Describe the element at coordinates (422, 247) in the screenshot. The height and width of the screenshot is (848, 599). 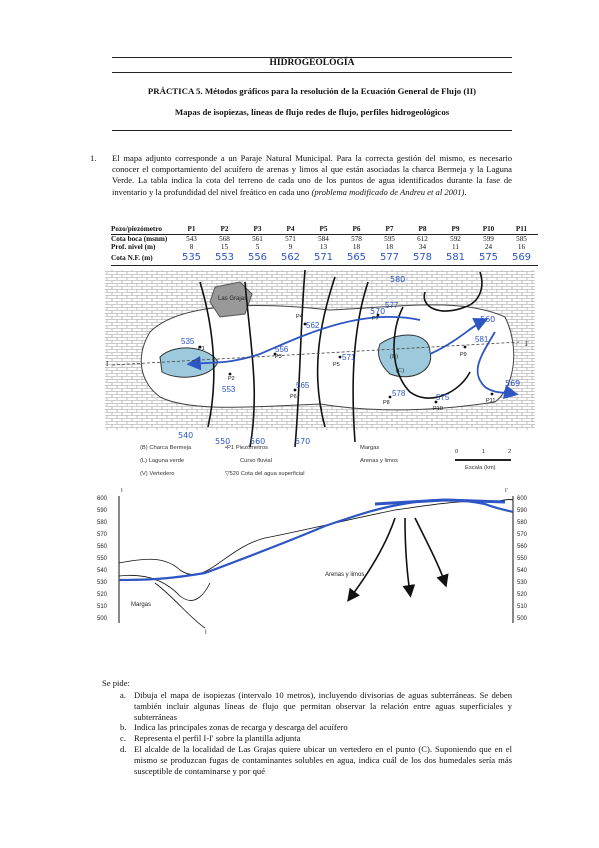
I see `table-cell: 34` at that location.